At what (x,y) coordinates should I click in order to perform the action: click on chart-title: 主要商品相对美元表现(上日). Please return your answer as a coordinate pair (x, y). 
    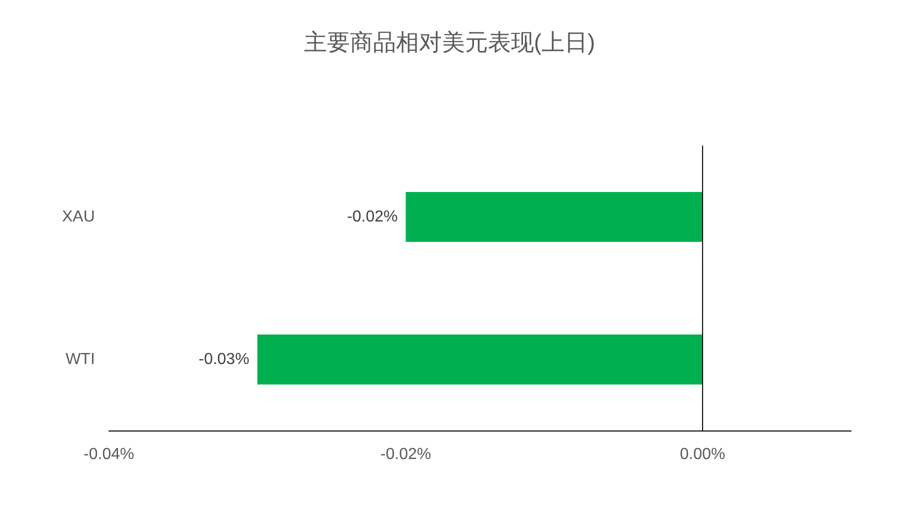
    Looking at the image, I should click on (450, 42).